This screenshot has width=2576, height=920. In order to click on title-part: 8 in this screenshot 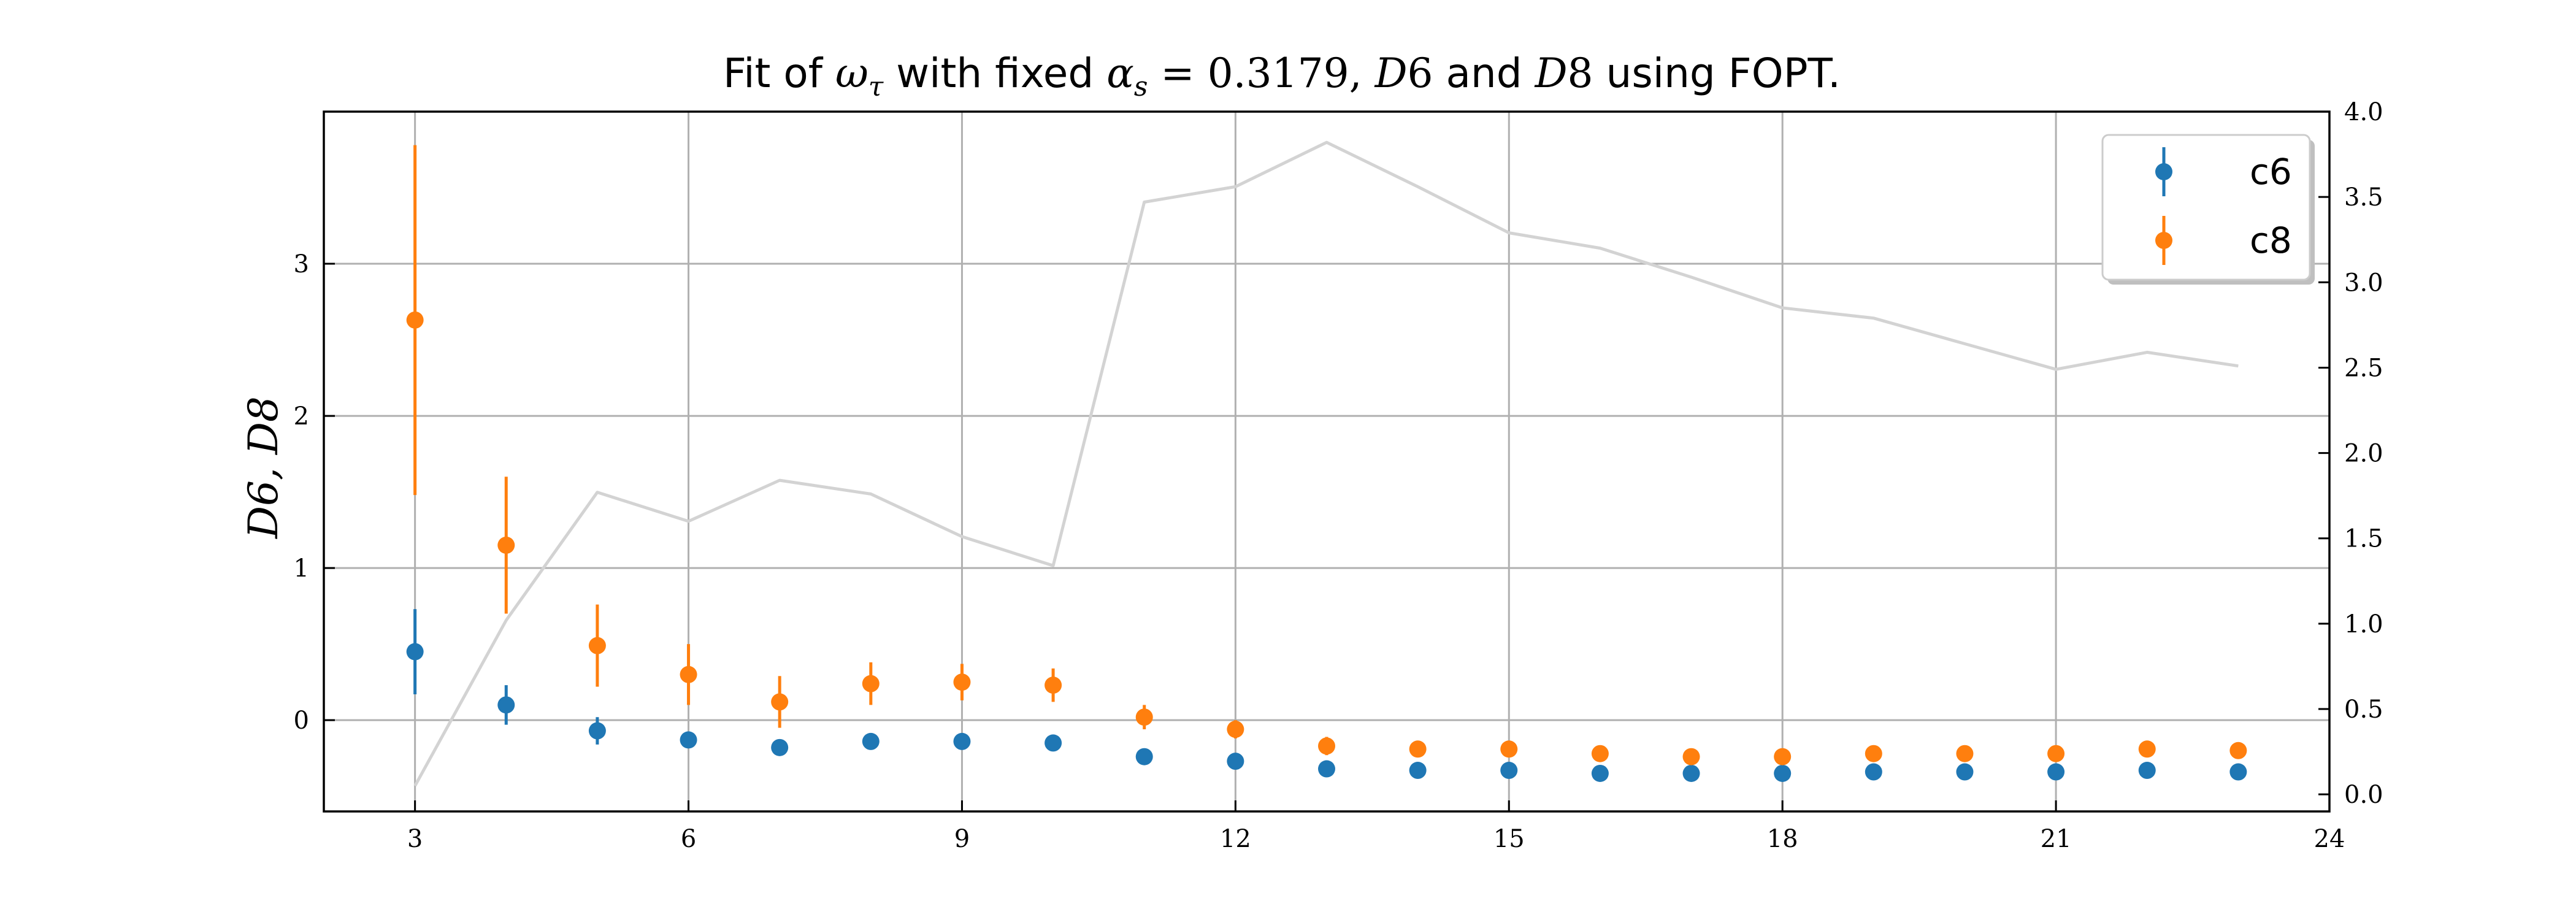, I will do `click(1580, 73)`.